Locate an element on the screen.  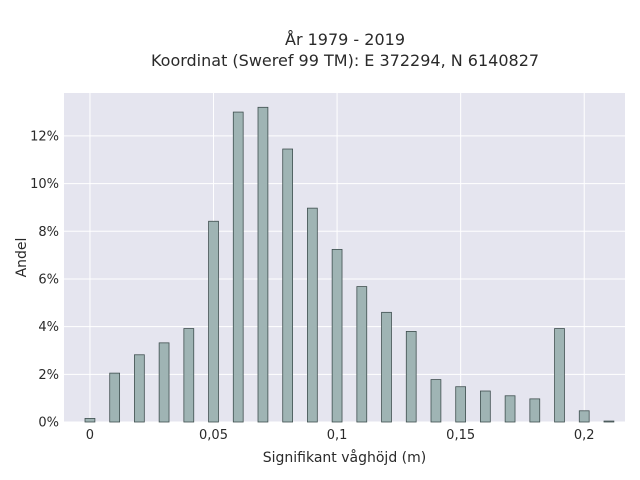
y-tick-label: 8% is located at coordinates (48, 232).